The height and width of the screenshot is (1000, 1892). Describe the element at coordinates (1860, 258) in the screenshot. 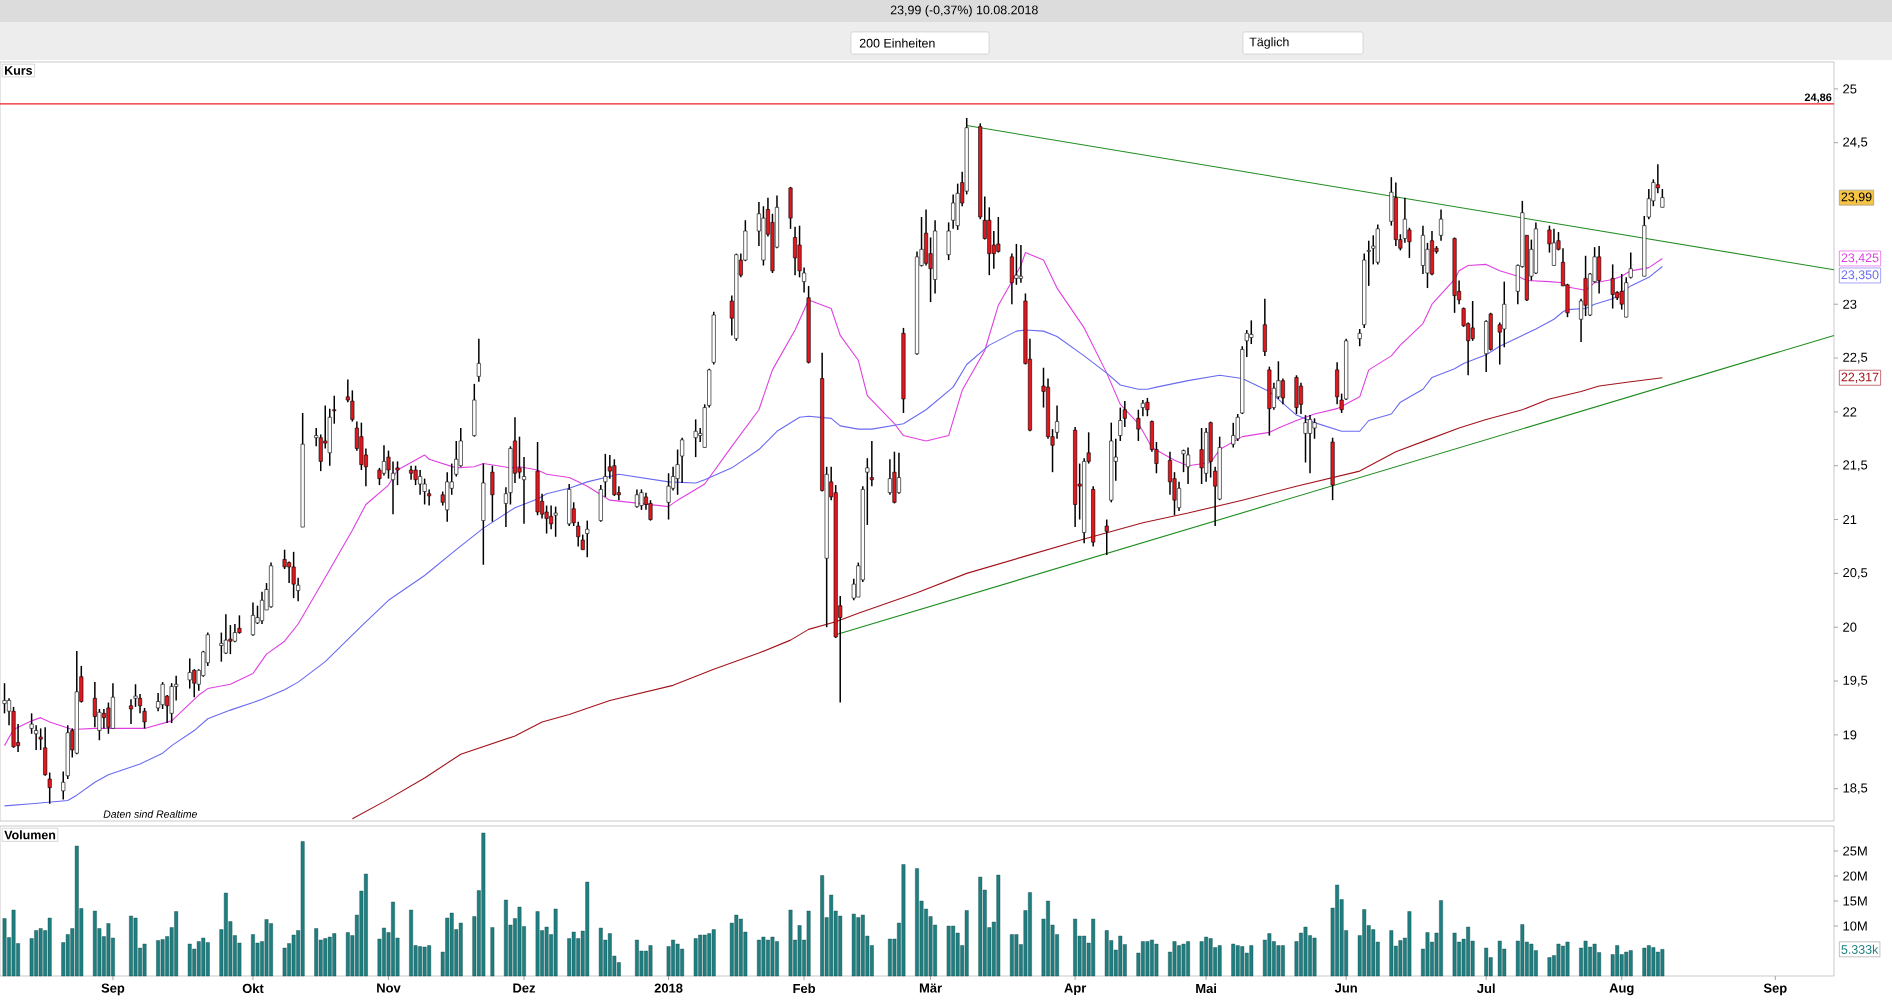

I see `text: 23,425` at that location.